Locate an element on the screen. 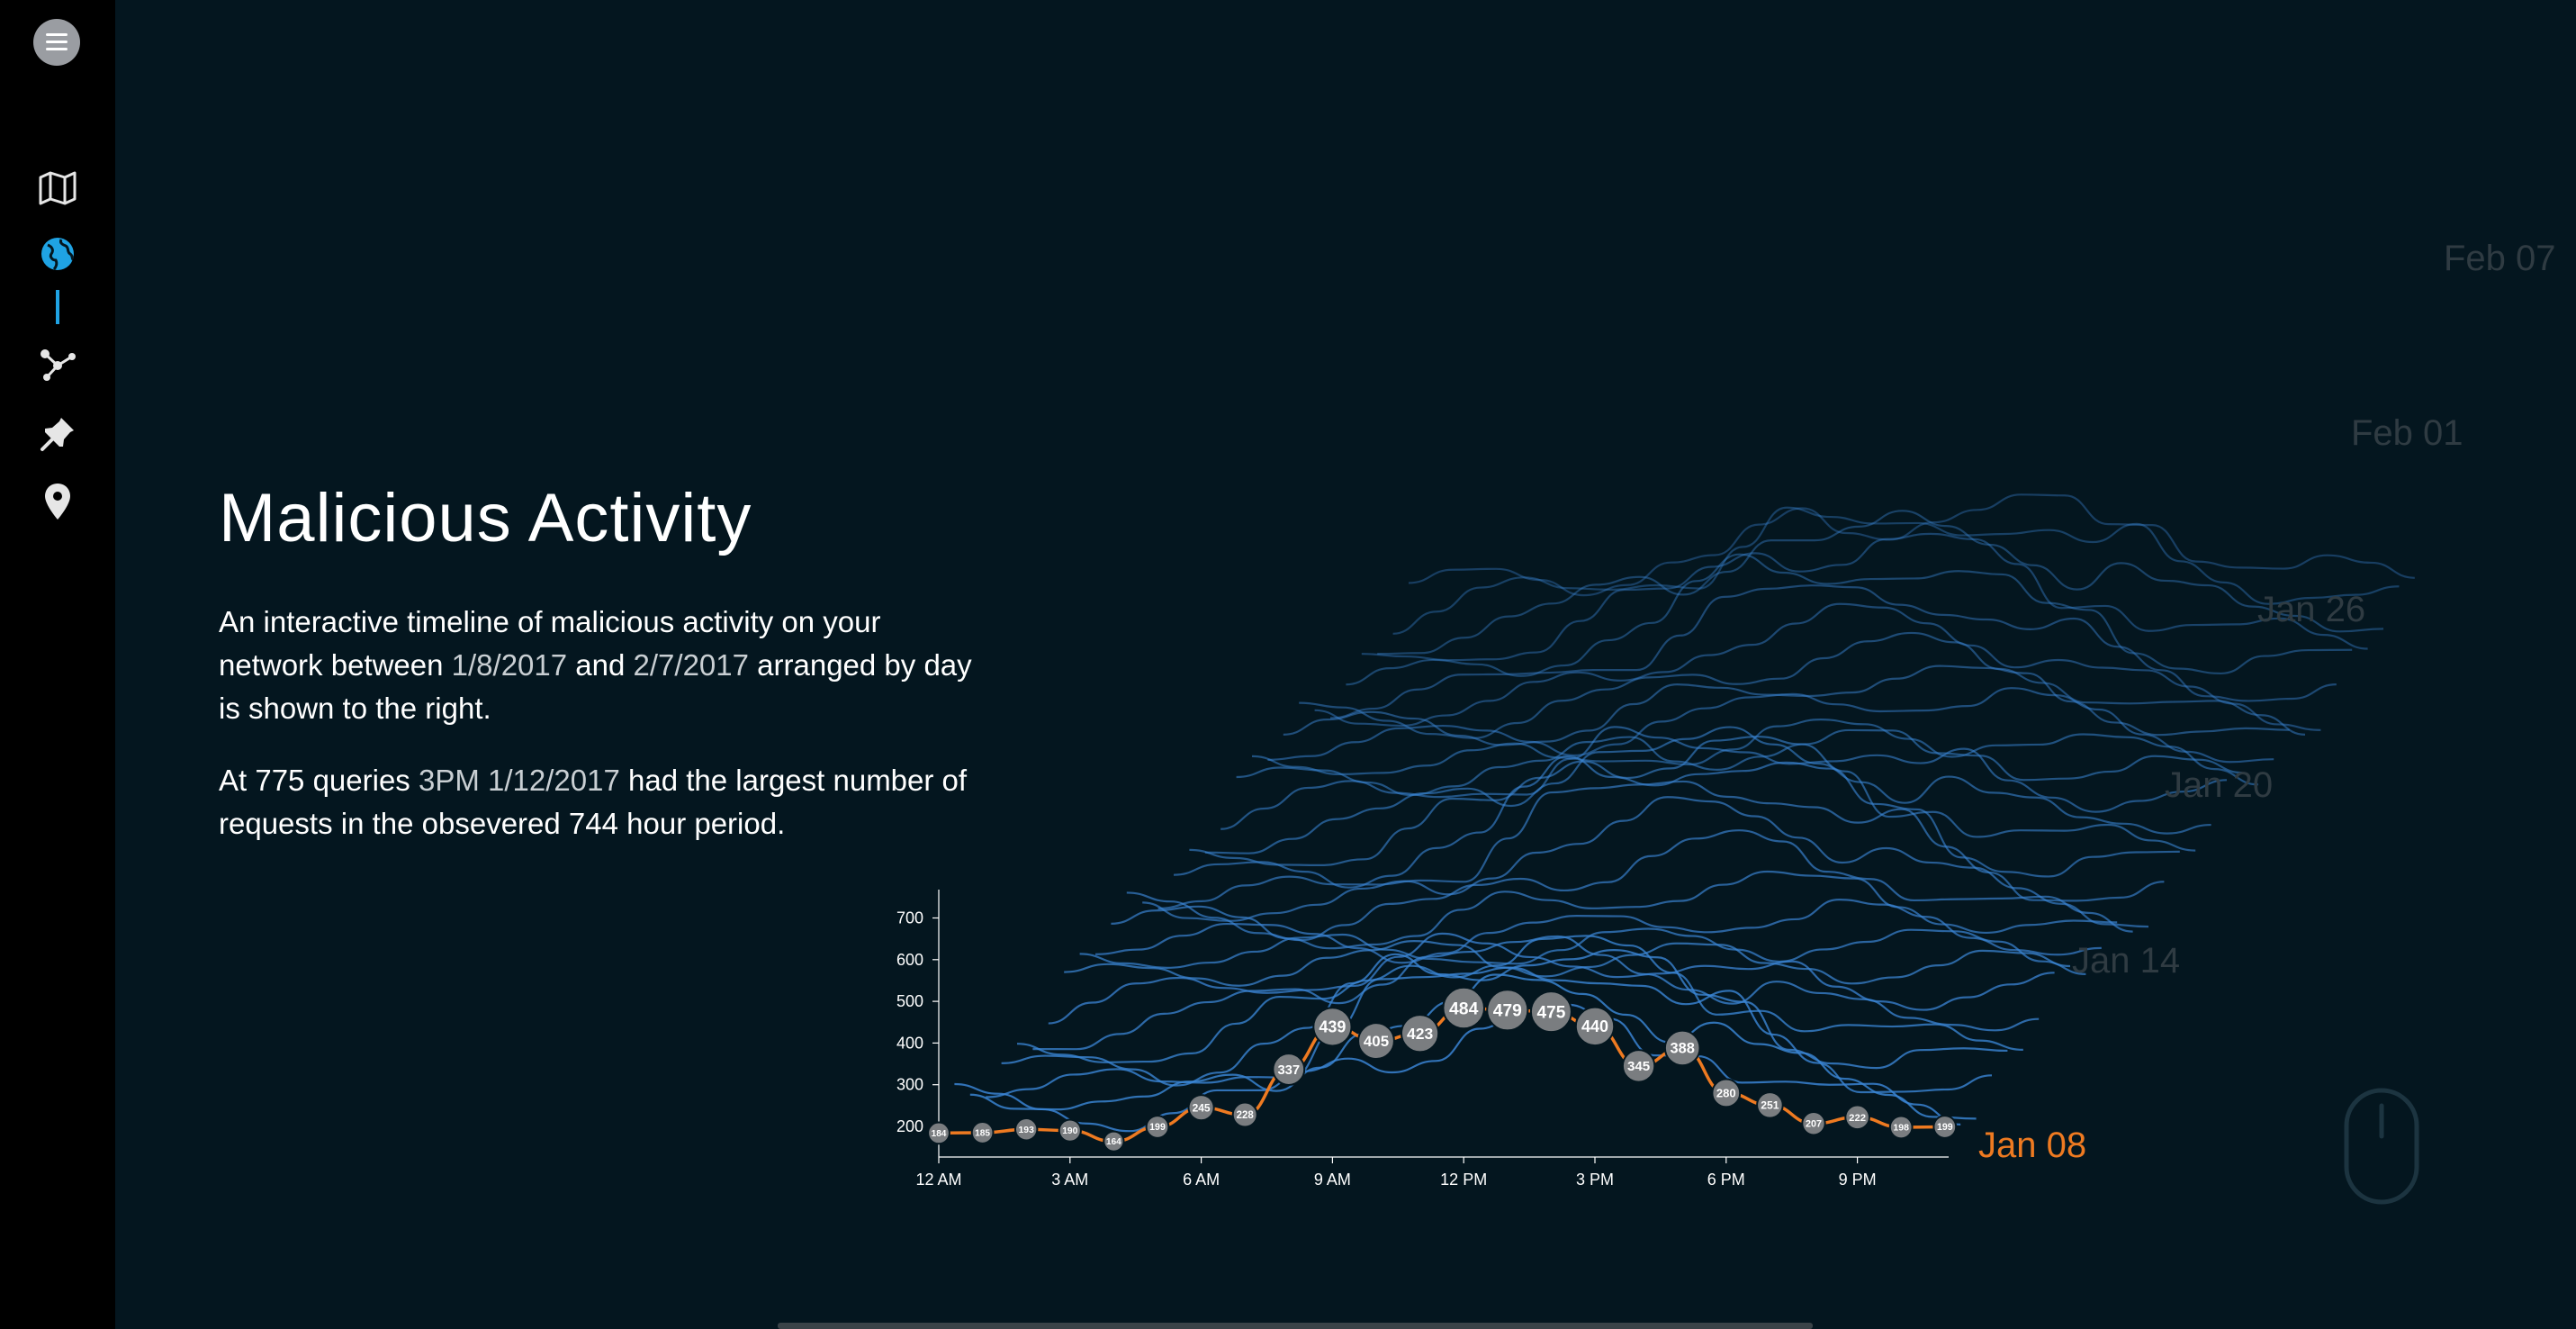 The width and height of the screenshot is (2576, 1329). active-day-label: Jan 08 is located at coordinates (2032, 1145).